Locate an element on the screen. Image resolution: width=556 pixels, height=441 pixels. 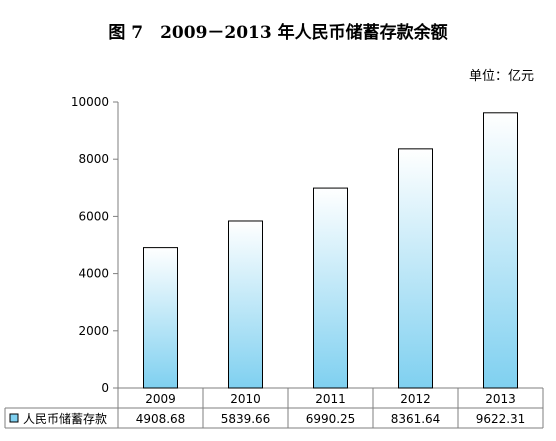
unit-label: 单位：亿元 is located at coordinates (501, 76).